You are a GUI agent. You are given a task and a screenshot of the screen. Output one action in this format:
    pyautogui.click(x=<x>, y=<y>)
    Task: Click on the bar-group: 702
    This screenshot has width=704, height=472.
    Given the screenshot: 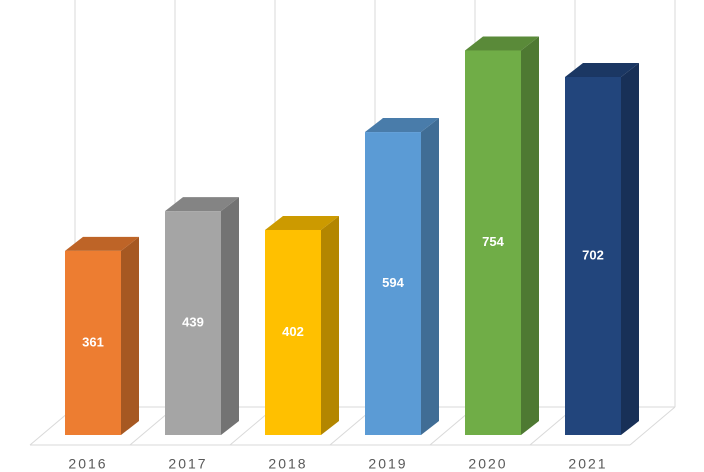 What is the action you would take?
    pyautogui.click(x=602, y=248)
    